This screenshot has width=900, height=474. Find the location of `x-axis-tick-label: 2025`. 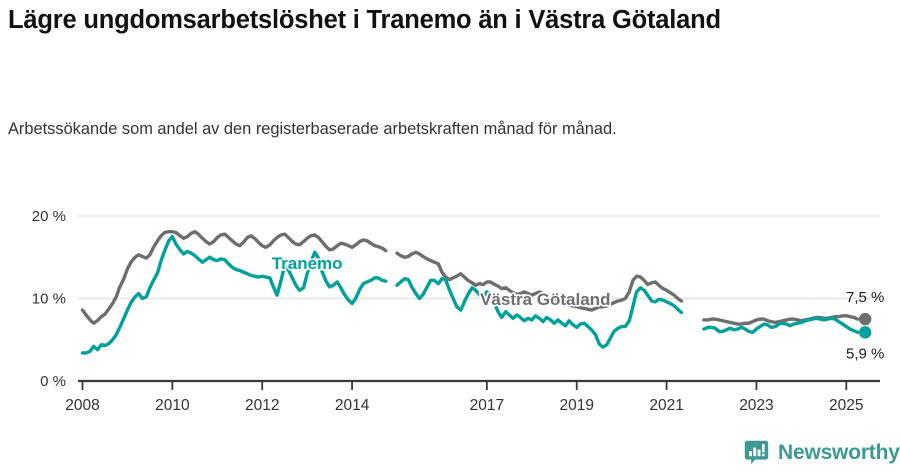

x-axis-tick-label: 2025 is located at coordinates (846, 403).